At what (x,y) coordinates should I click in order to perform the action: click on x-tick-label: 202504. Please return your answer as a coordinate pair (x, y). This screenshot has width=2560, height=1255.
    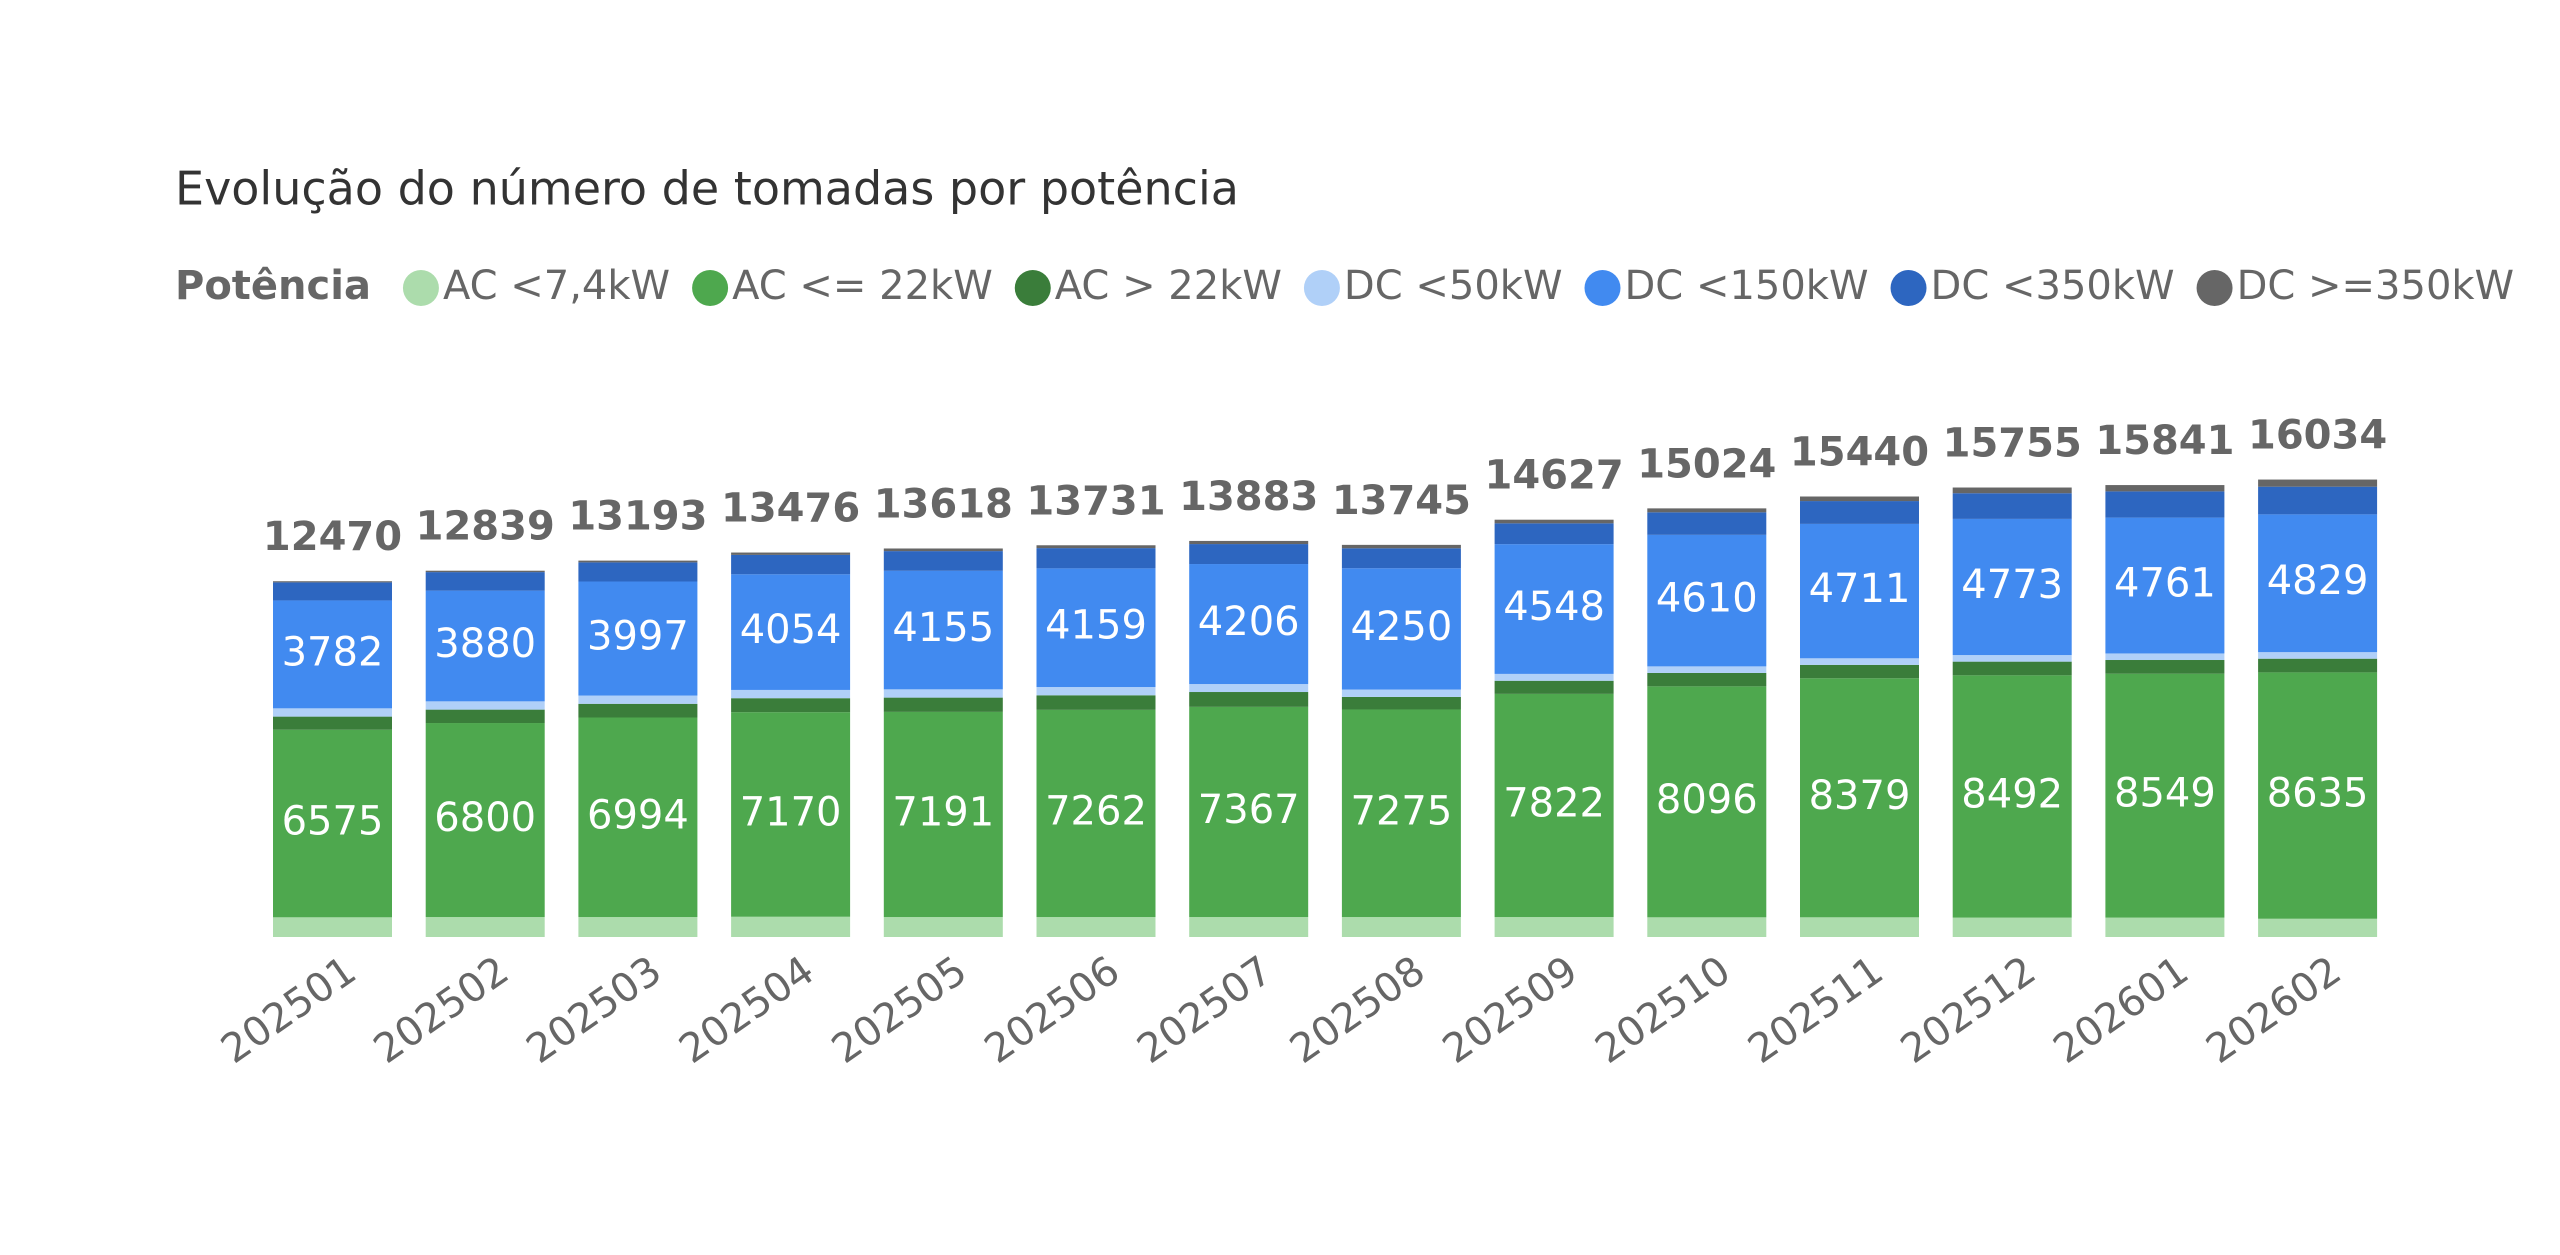
    Looking at the image, I should click on (746, 1010).